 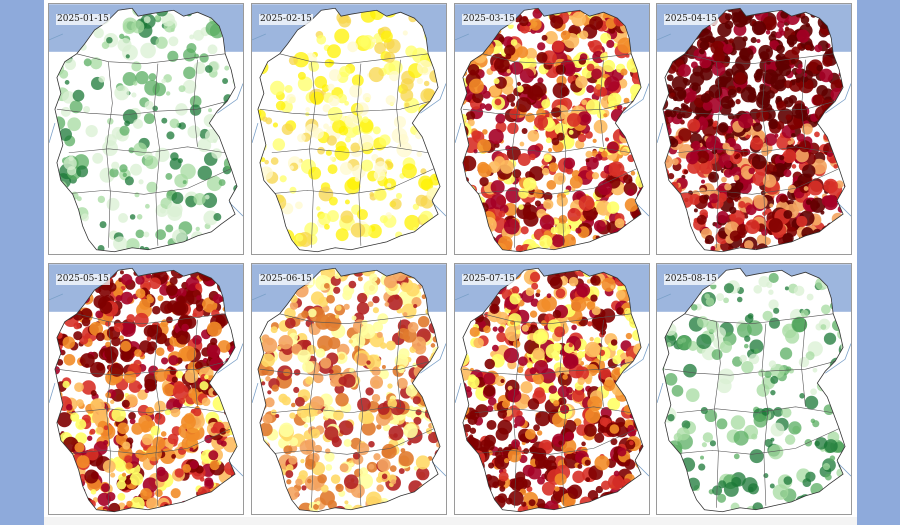 I want to click on map-panel-3: 2025-03-15, so click(x=552, y=129).